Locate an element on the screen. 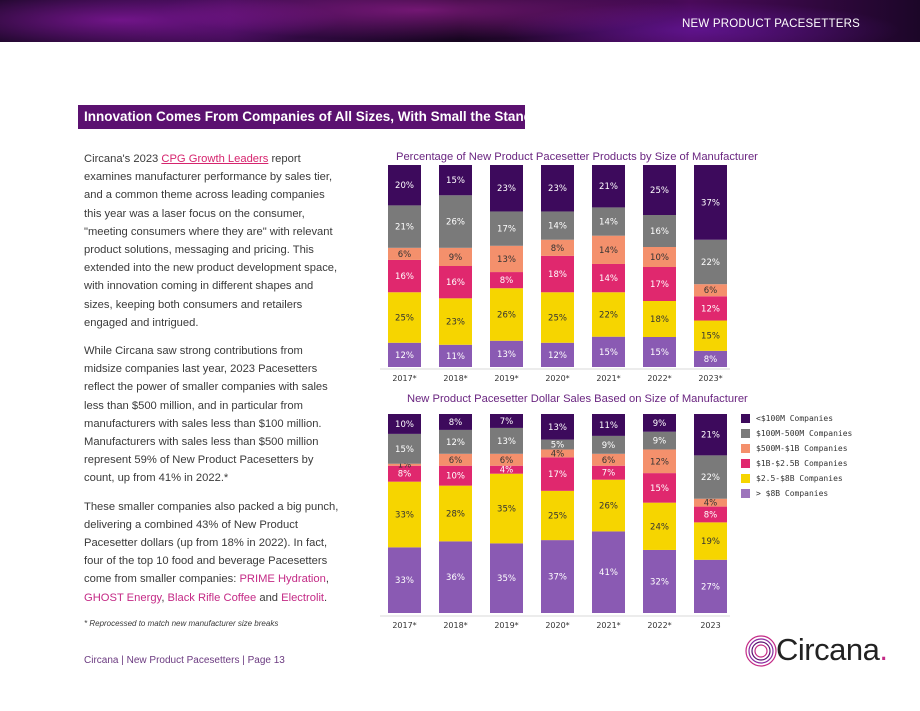 The width and height of the screenshot is (920, 711). data-label: 23% is located at coordinates (455, 323).